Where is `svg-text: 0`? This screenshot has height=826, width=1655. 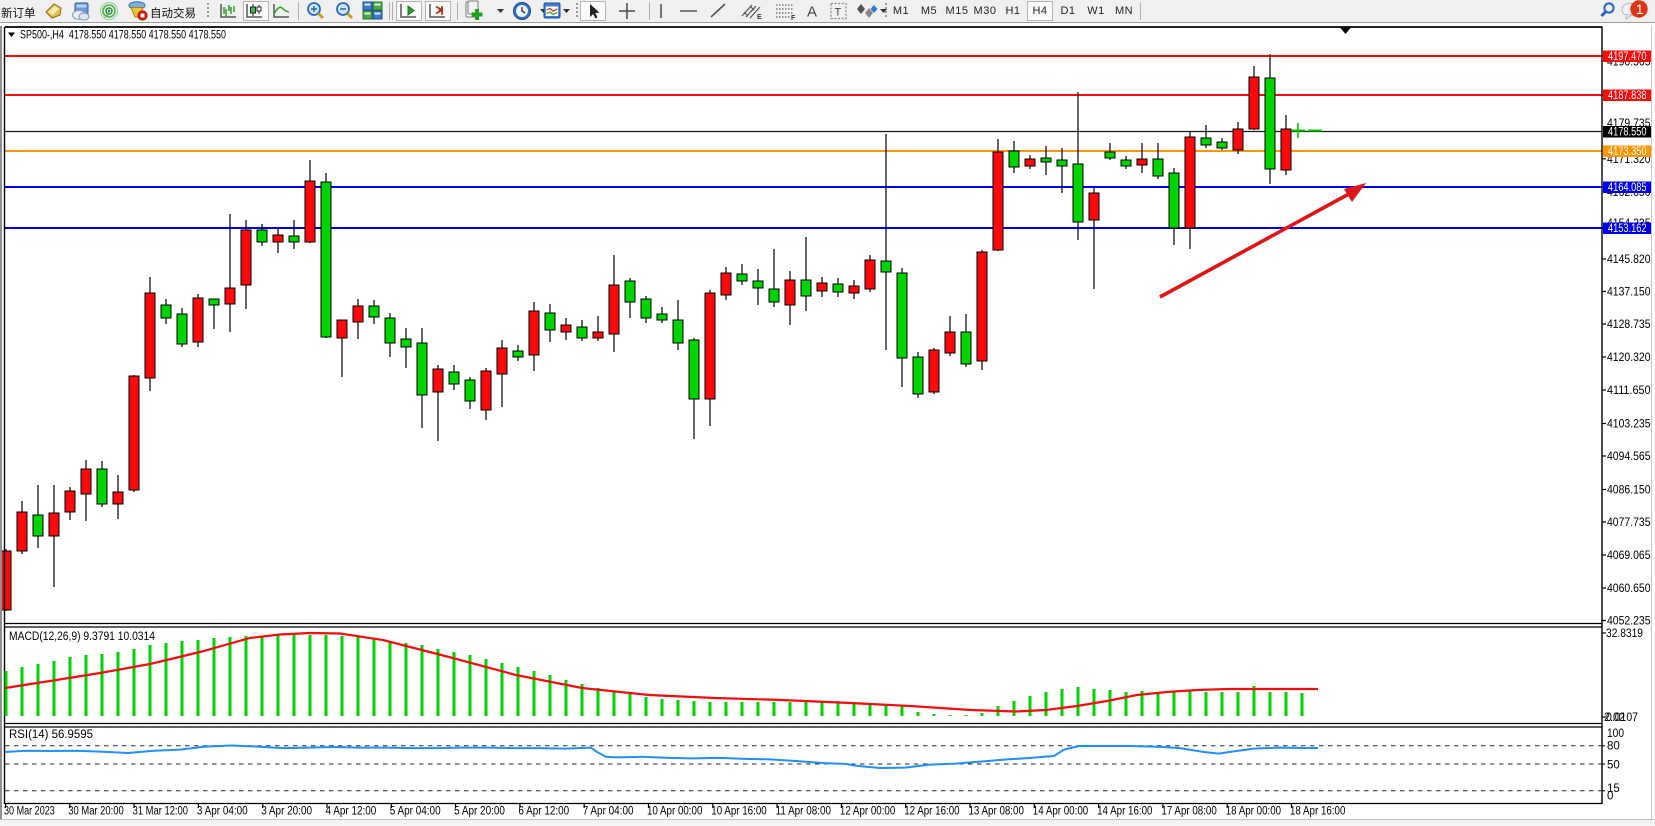 svg-text: 0 is located at coordinates (1610, 797).